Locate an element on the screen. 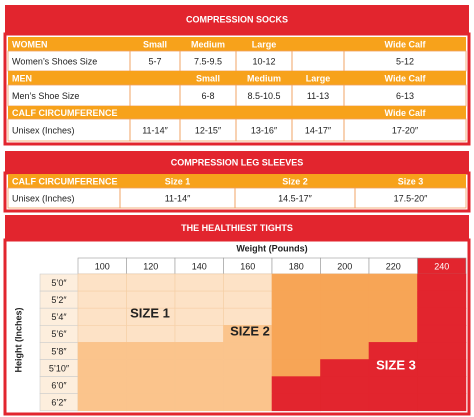 This screenshot has width=474, height=417. header-cell: Size 2 is located at coordinates (295, 181).